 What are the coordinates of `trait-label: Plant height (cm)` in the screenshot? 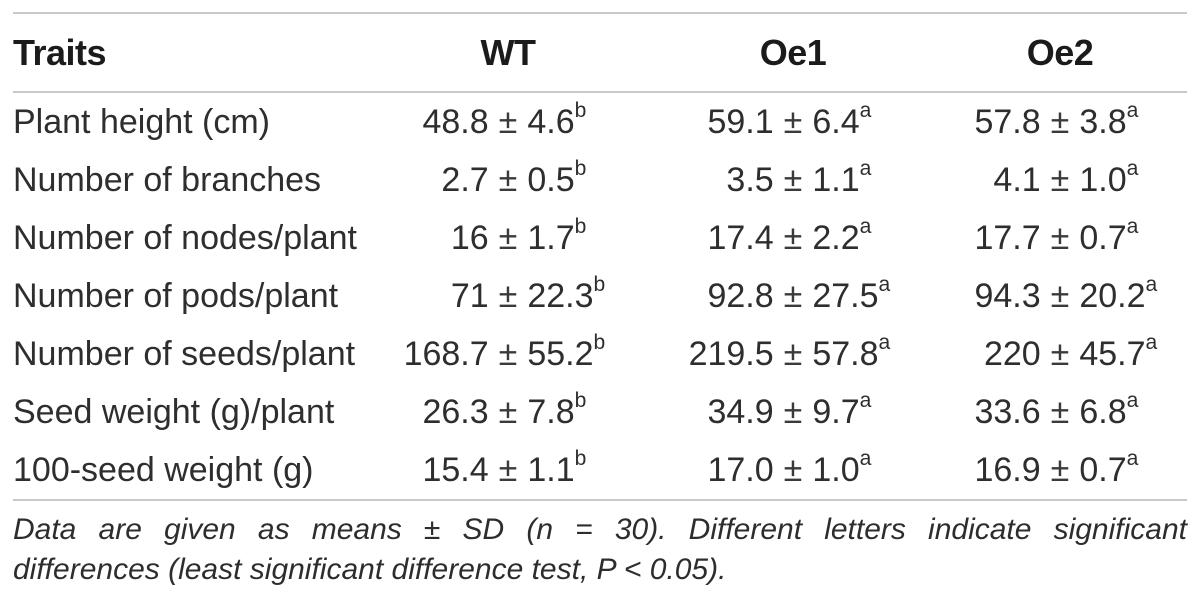 It's located at (141, 121).